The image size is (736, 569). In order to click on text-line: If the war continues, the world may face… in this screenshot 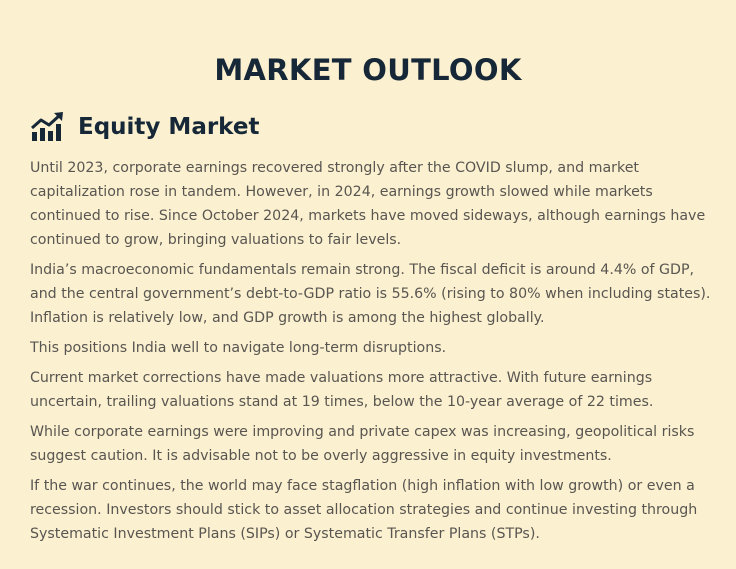, I will do `click(362, 486)`.